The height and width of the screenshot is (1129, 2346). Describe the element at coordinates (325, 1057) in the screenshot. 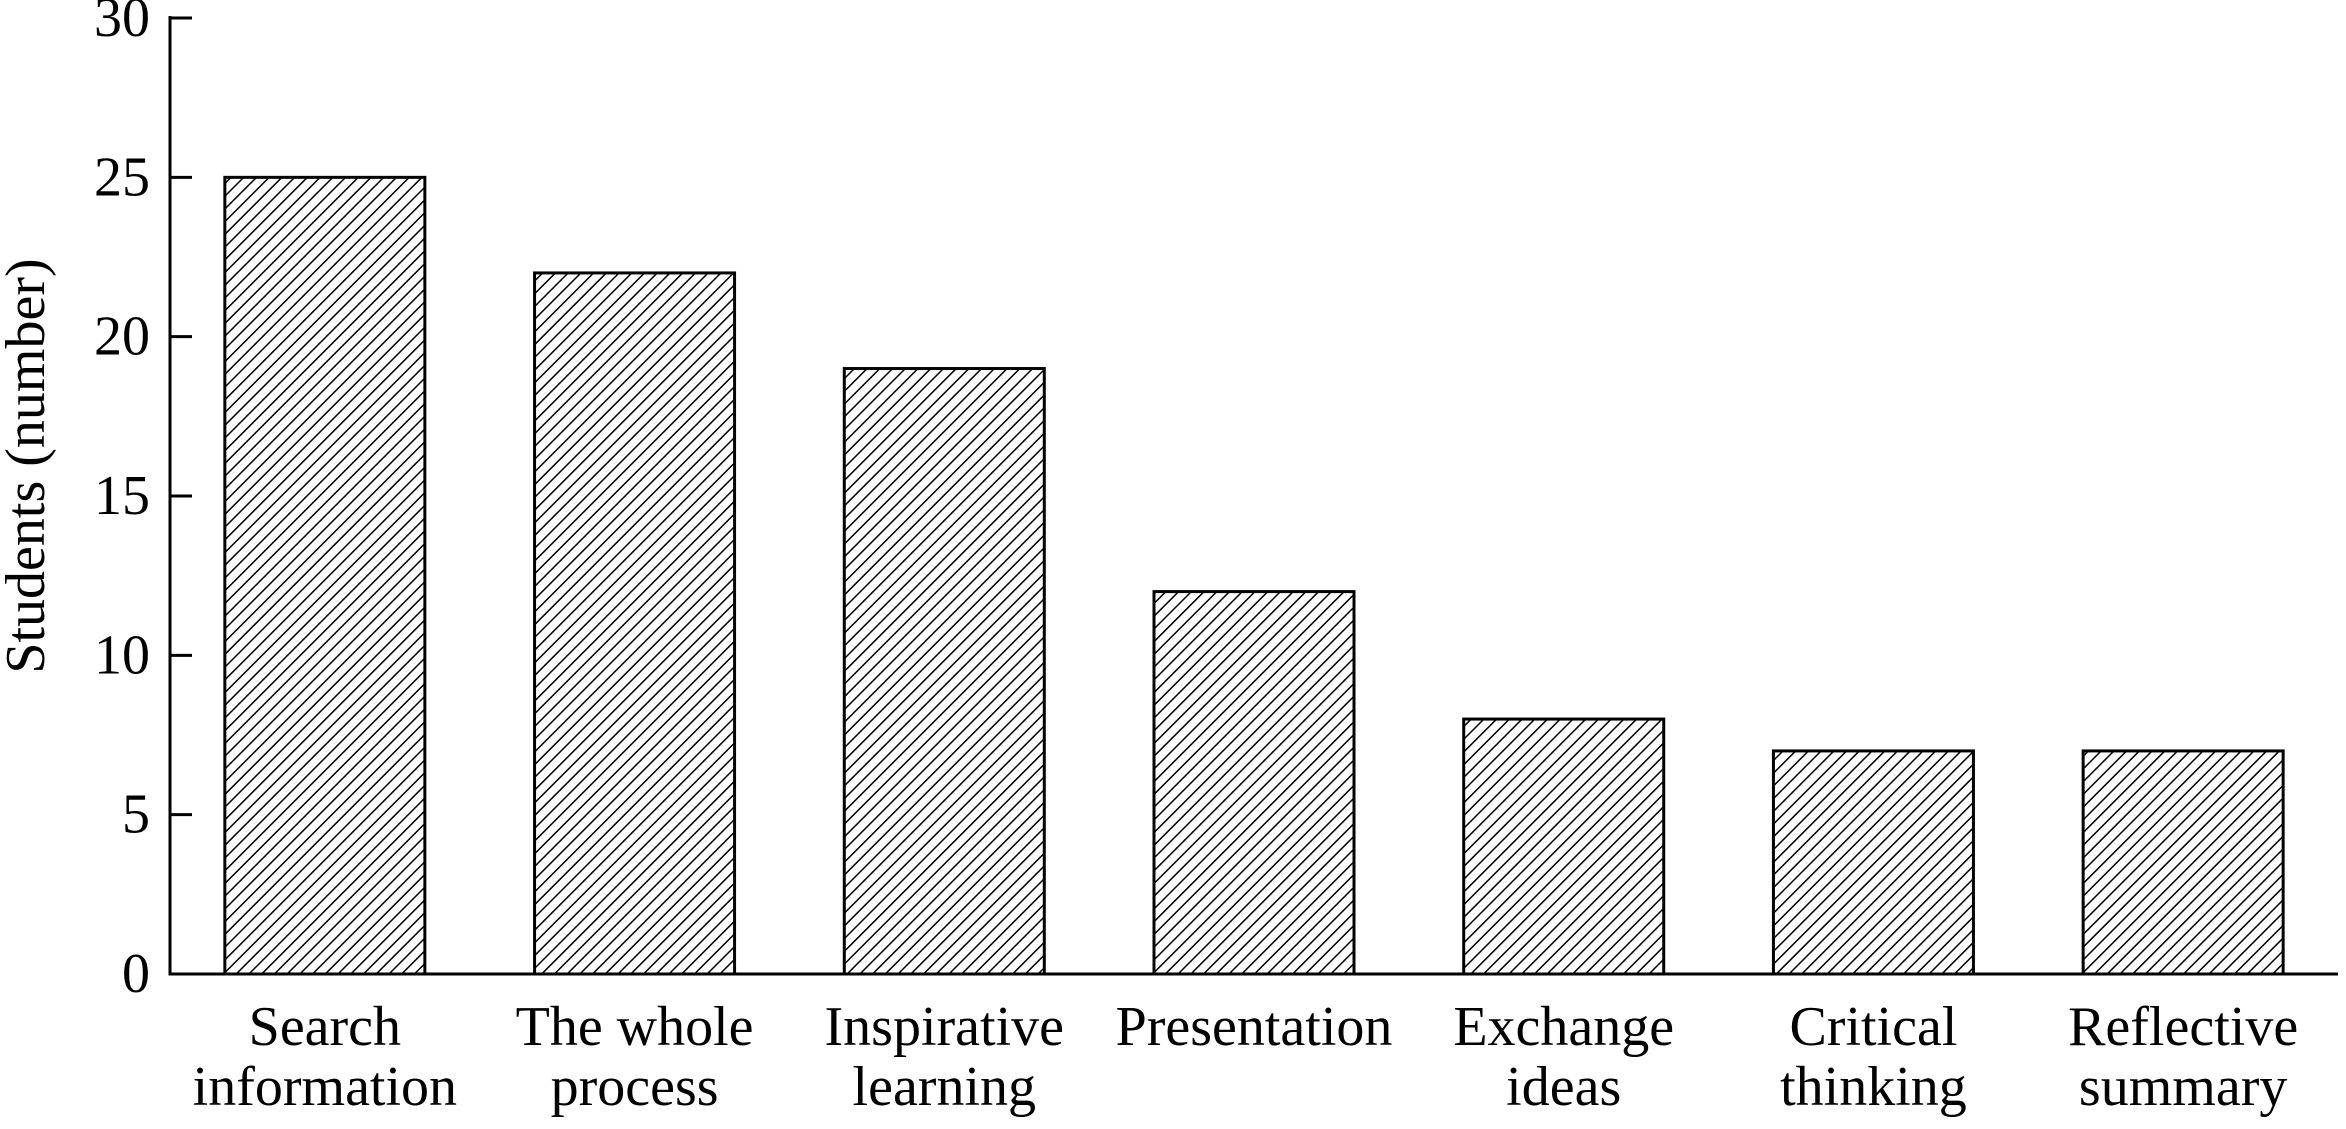

I see `x-label-1: Search information` at that location.